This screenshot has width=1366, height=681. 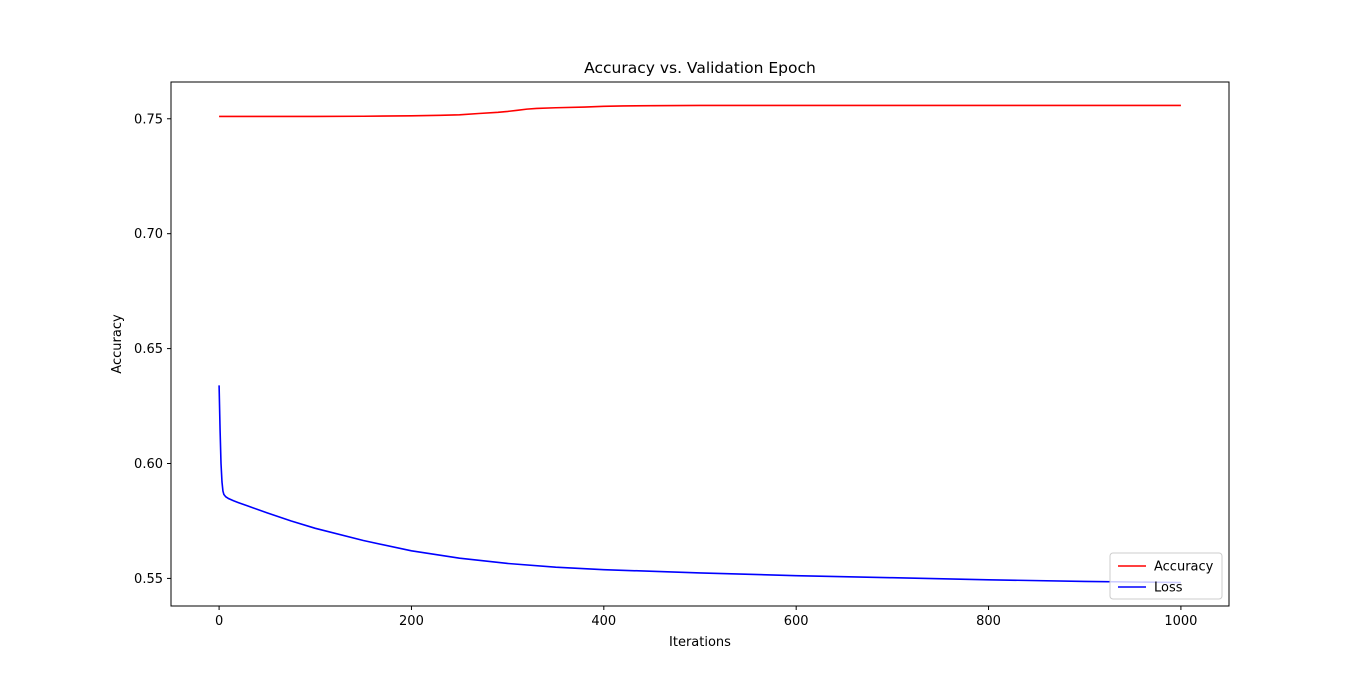 I want to click on series-line-accuracy, so click(x=700, y=111).